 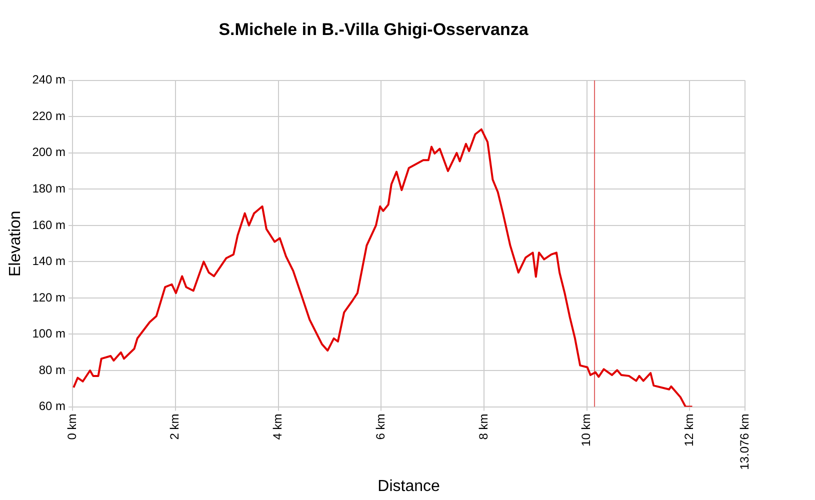 What do you see at coordinates (689, 430) in the screenshot?
I see `x-tick-label: 12 km` at bounding box center [689, 430].